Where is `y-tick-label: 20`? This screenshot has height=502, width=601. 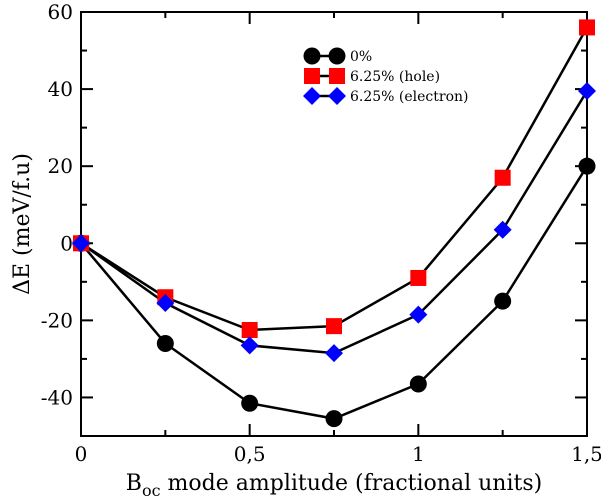
y-tick-label: 20 is located at coordinates (60, 166).